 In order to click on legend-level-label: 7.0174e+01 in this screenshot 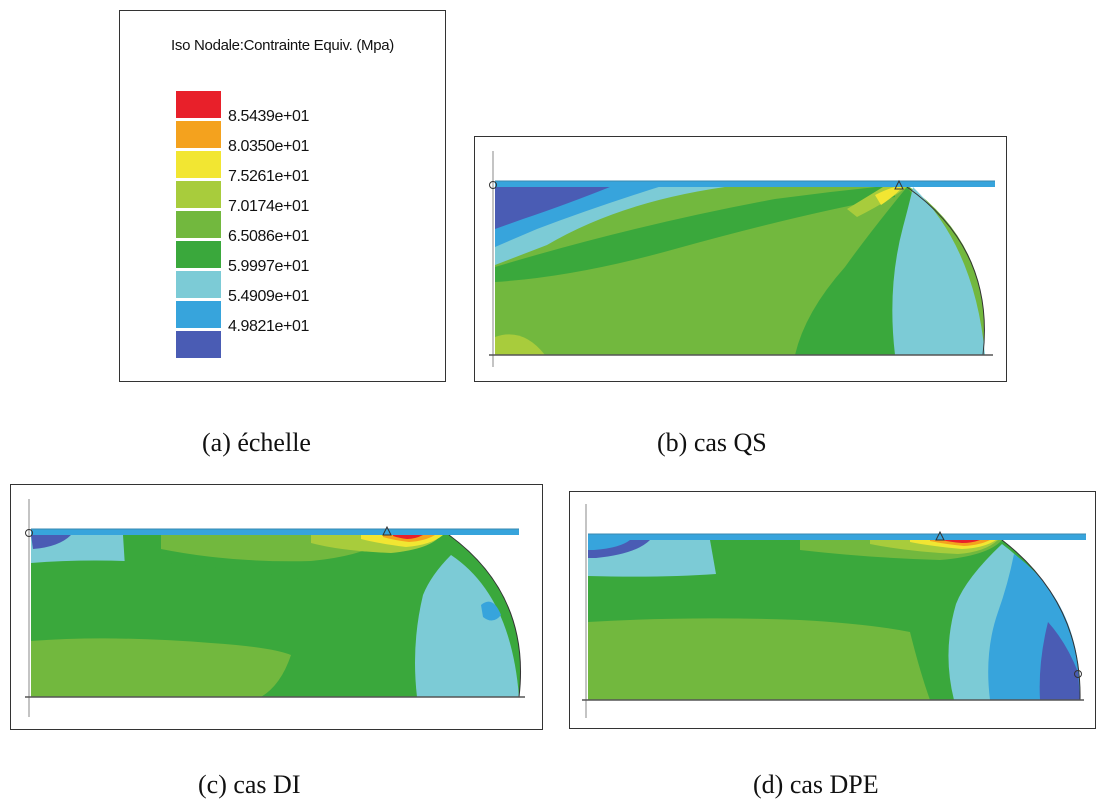, I will do `click(268, 206)`.